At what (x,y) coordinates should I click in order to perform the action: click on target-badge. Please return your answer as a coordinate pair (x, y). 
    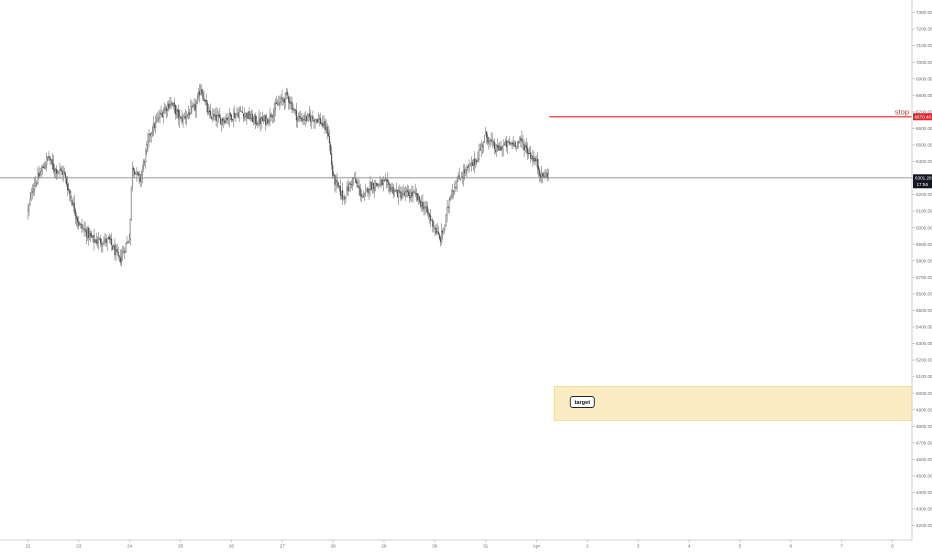
    Looking at the image, I should click on (582, 402).